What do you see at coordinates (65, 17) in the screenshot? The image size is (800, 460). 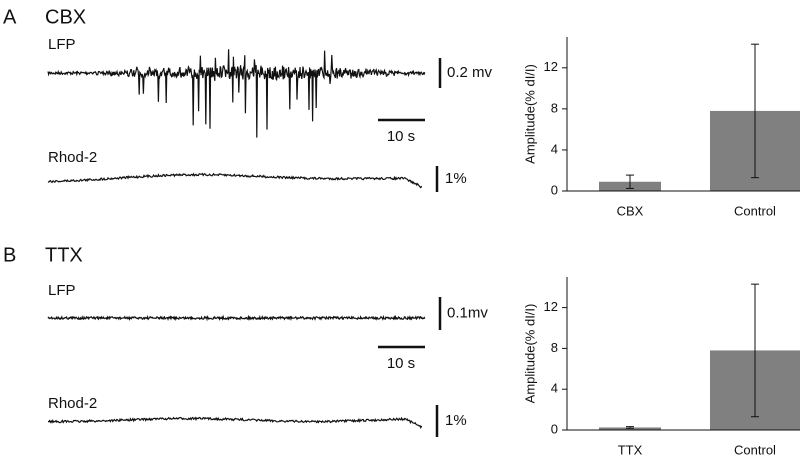 I see `panel-title: CBX` at bounding box center [65, 17].